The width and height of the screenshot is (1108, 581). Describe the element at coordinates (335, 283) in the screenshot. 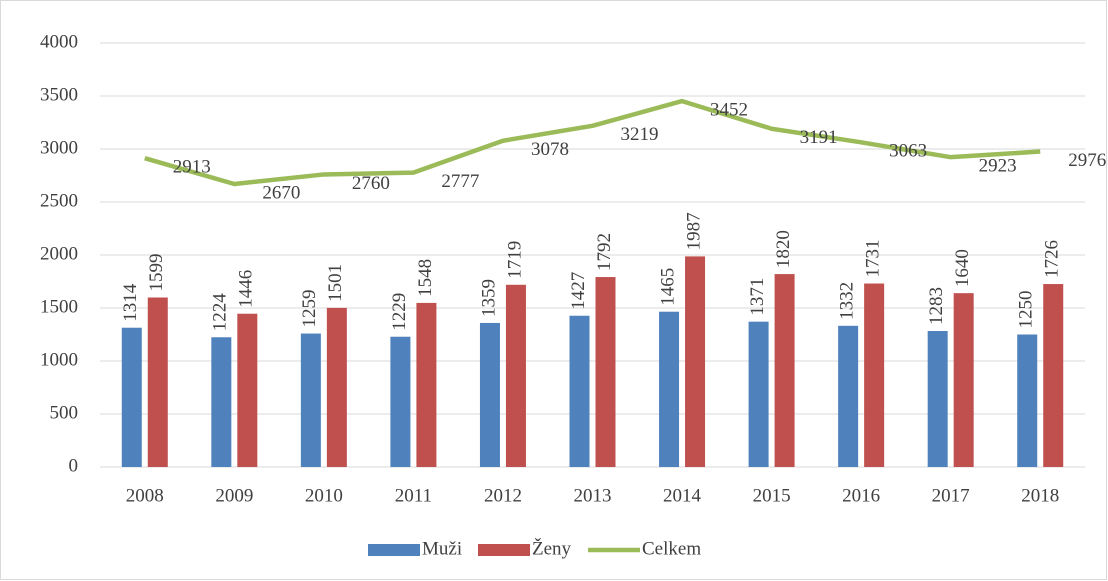

I see `value-label: 1501` at that location.